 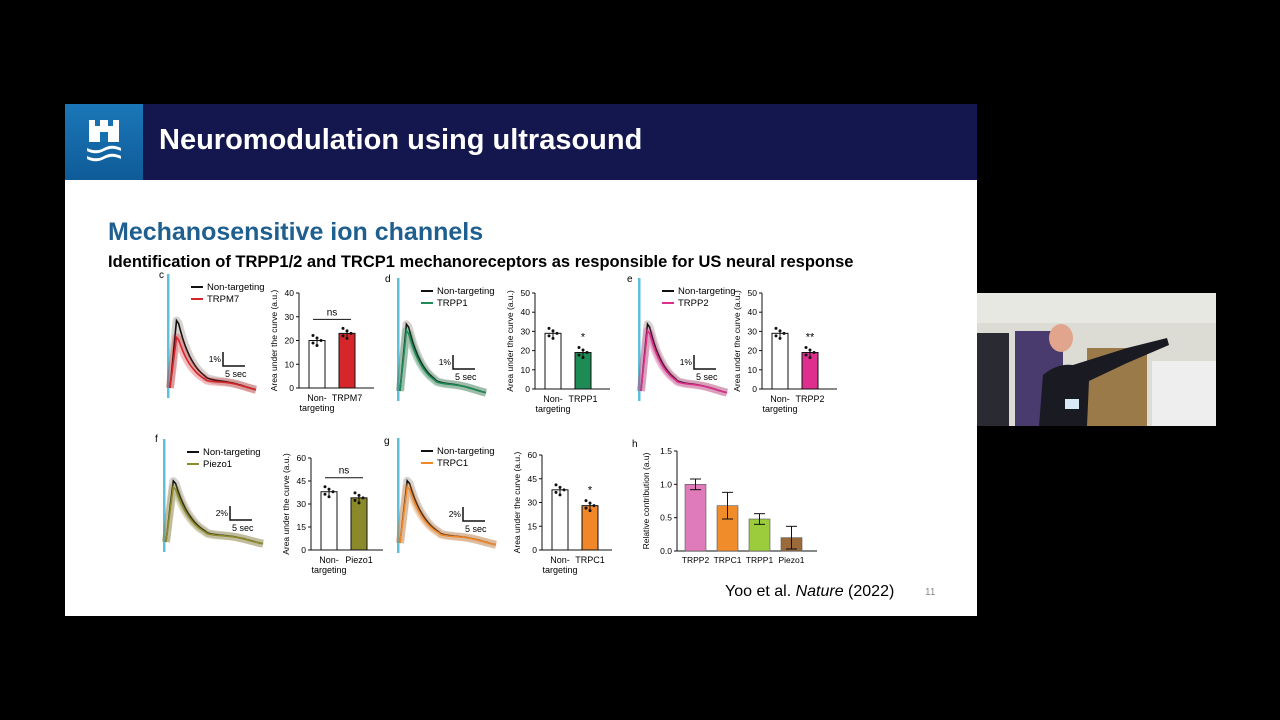 I want to click on y-tick-label: 1.0, so click(x=666, y=484).